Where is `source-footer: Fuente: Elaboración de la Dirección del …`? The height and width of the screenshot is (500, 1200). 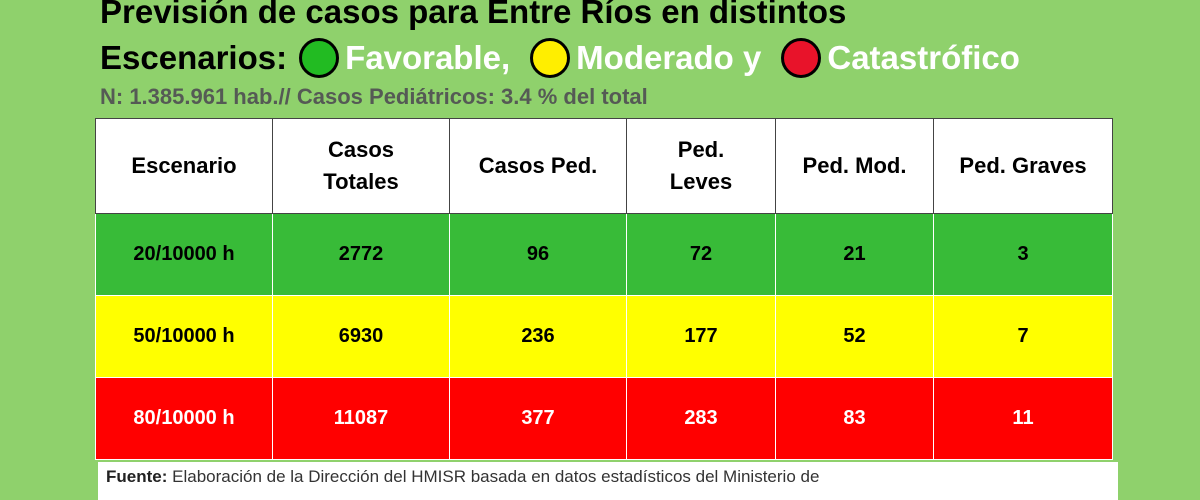
source-footer: Fuente: Elaboración de la Dirección del … is located at coordinates (608, 481).